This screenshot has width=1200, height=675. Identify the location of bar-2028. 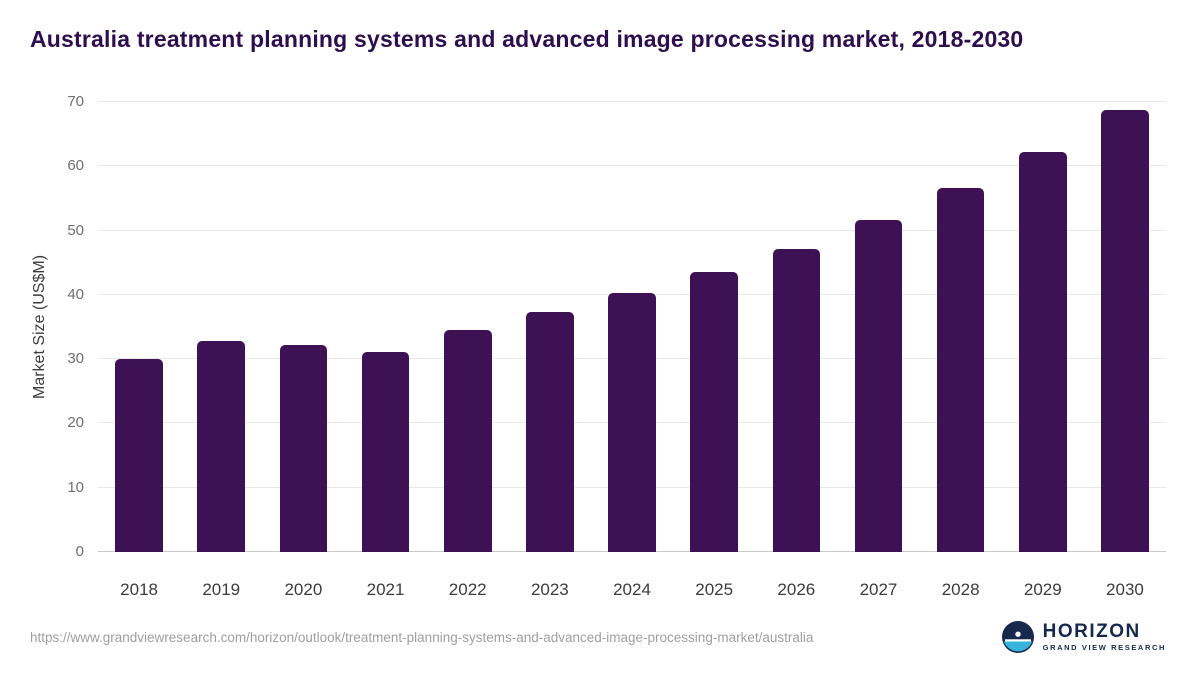
(960, 369).